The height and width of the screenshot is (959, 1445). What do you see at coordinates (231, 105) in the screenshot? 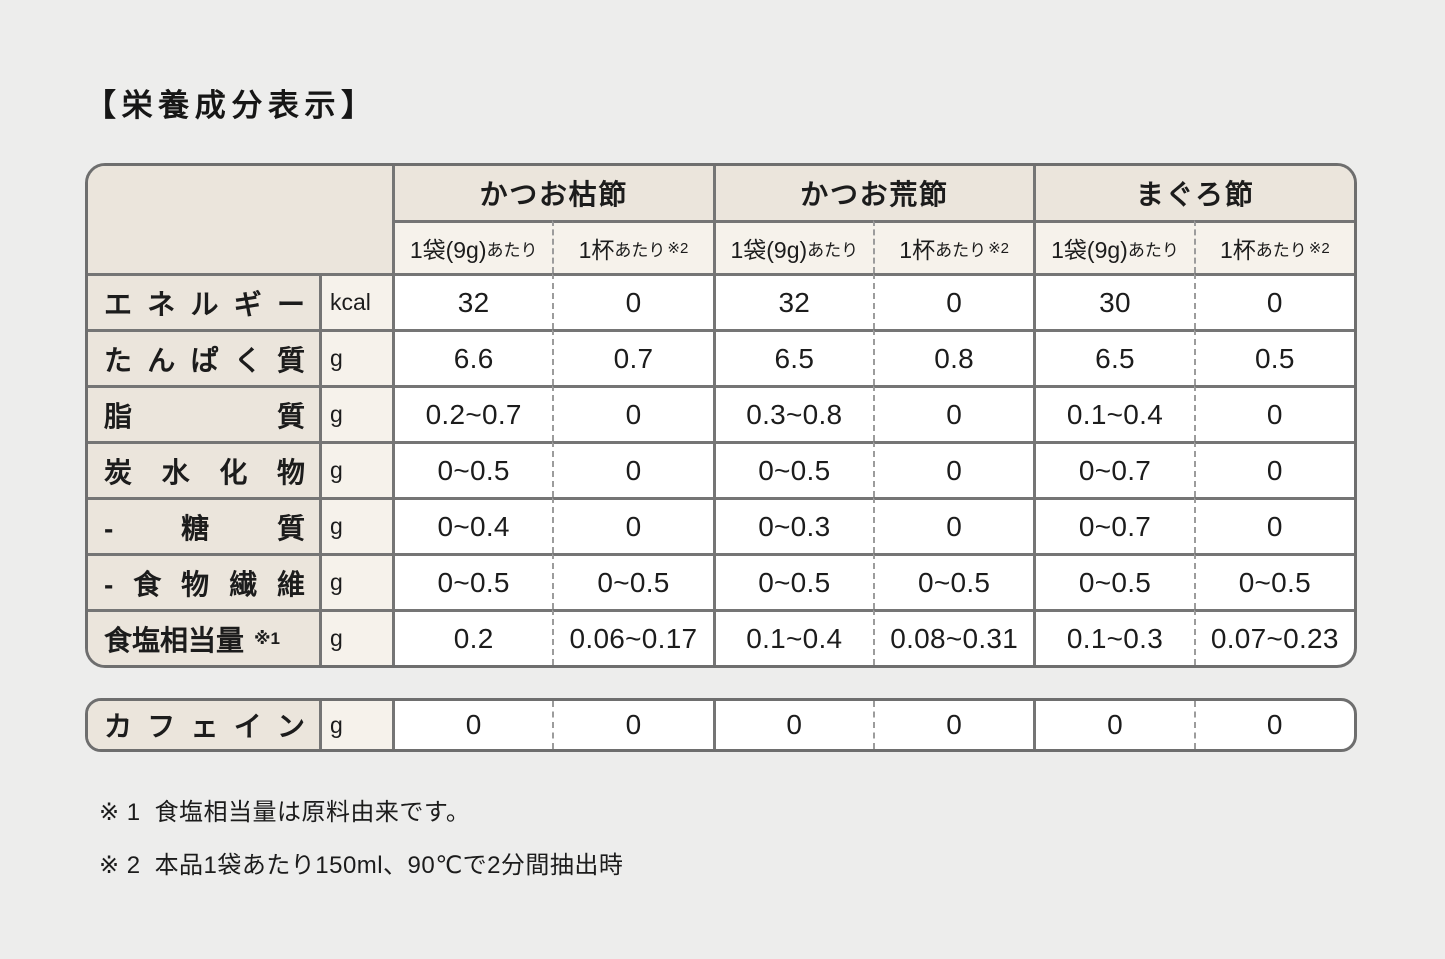
I see `page-title: 【栄養成分表示】` at bounding box center [231, 105].